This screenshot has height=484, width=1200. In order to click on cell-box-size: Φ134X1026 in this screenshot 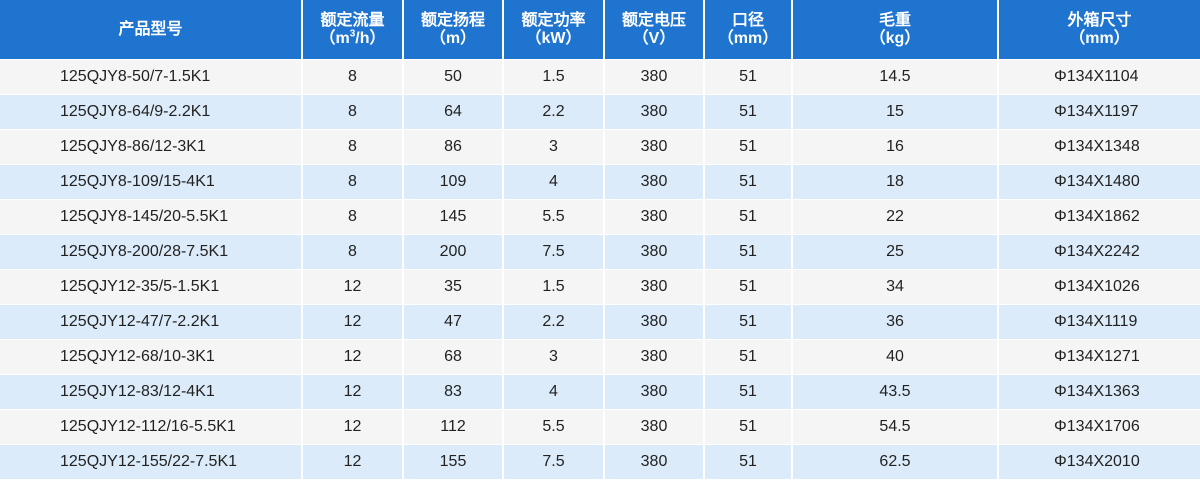, I will do `click(1099, 287)`.